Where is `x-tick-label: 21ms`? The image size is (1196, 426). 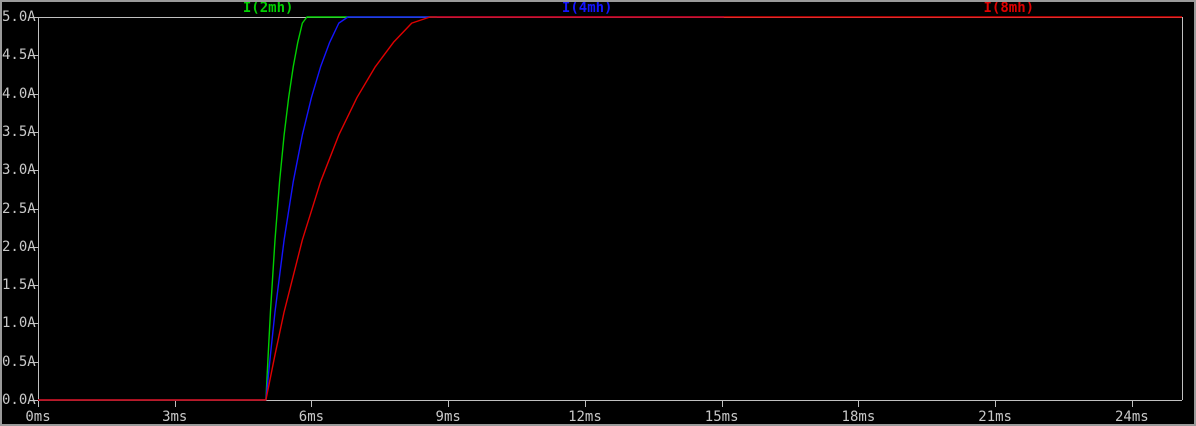
x-tick-label: 21ms is located at coordinates (995, 417).